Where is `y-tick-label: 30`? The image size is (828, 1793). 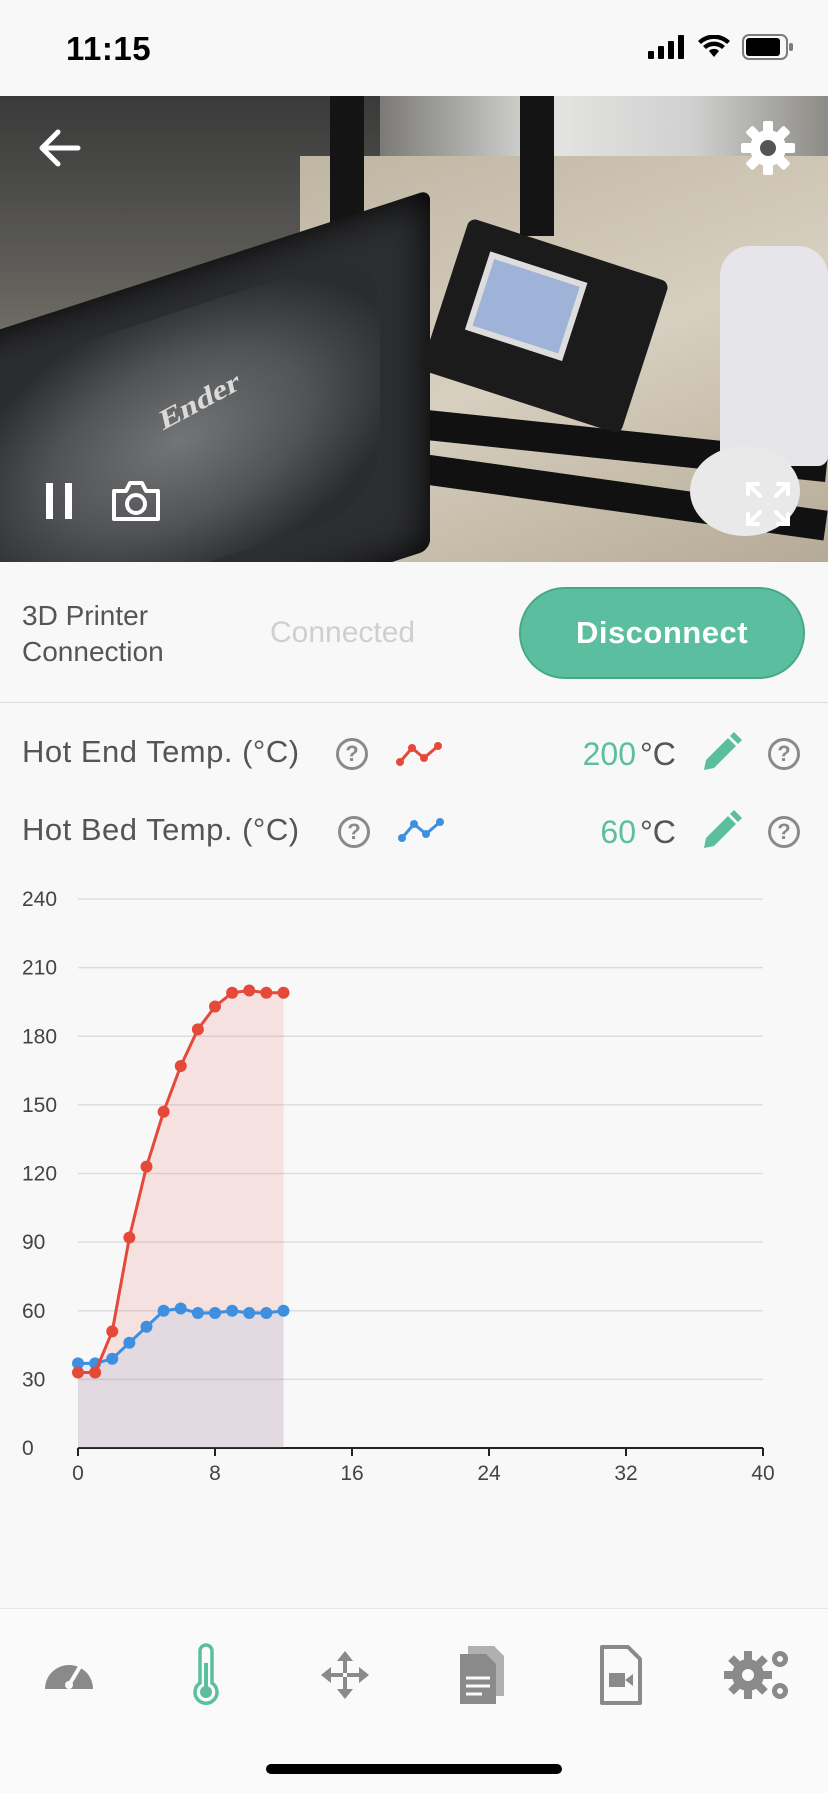 y-tick-label: 30 is located at coordinates (33, 1379).